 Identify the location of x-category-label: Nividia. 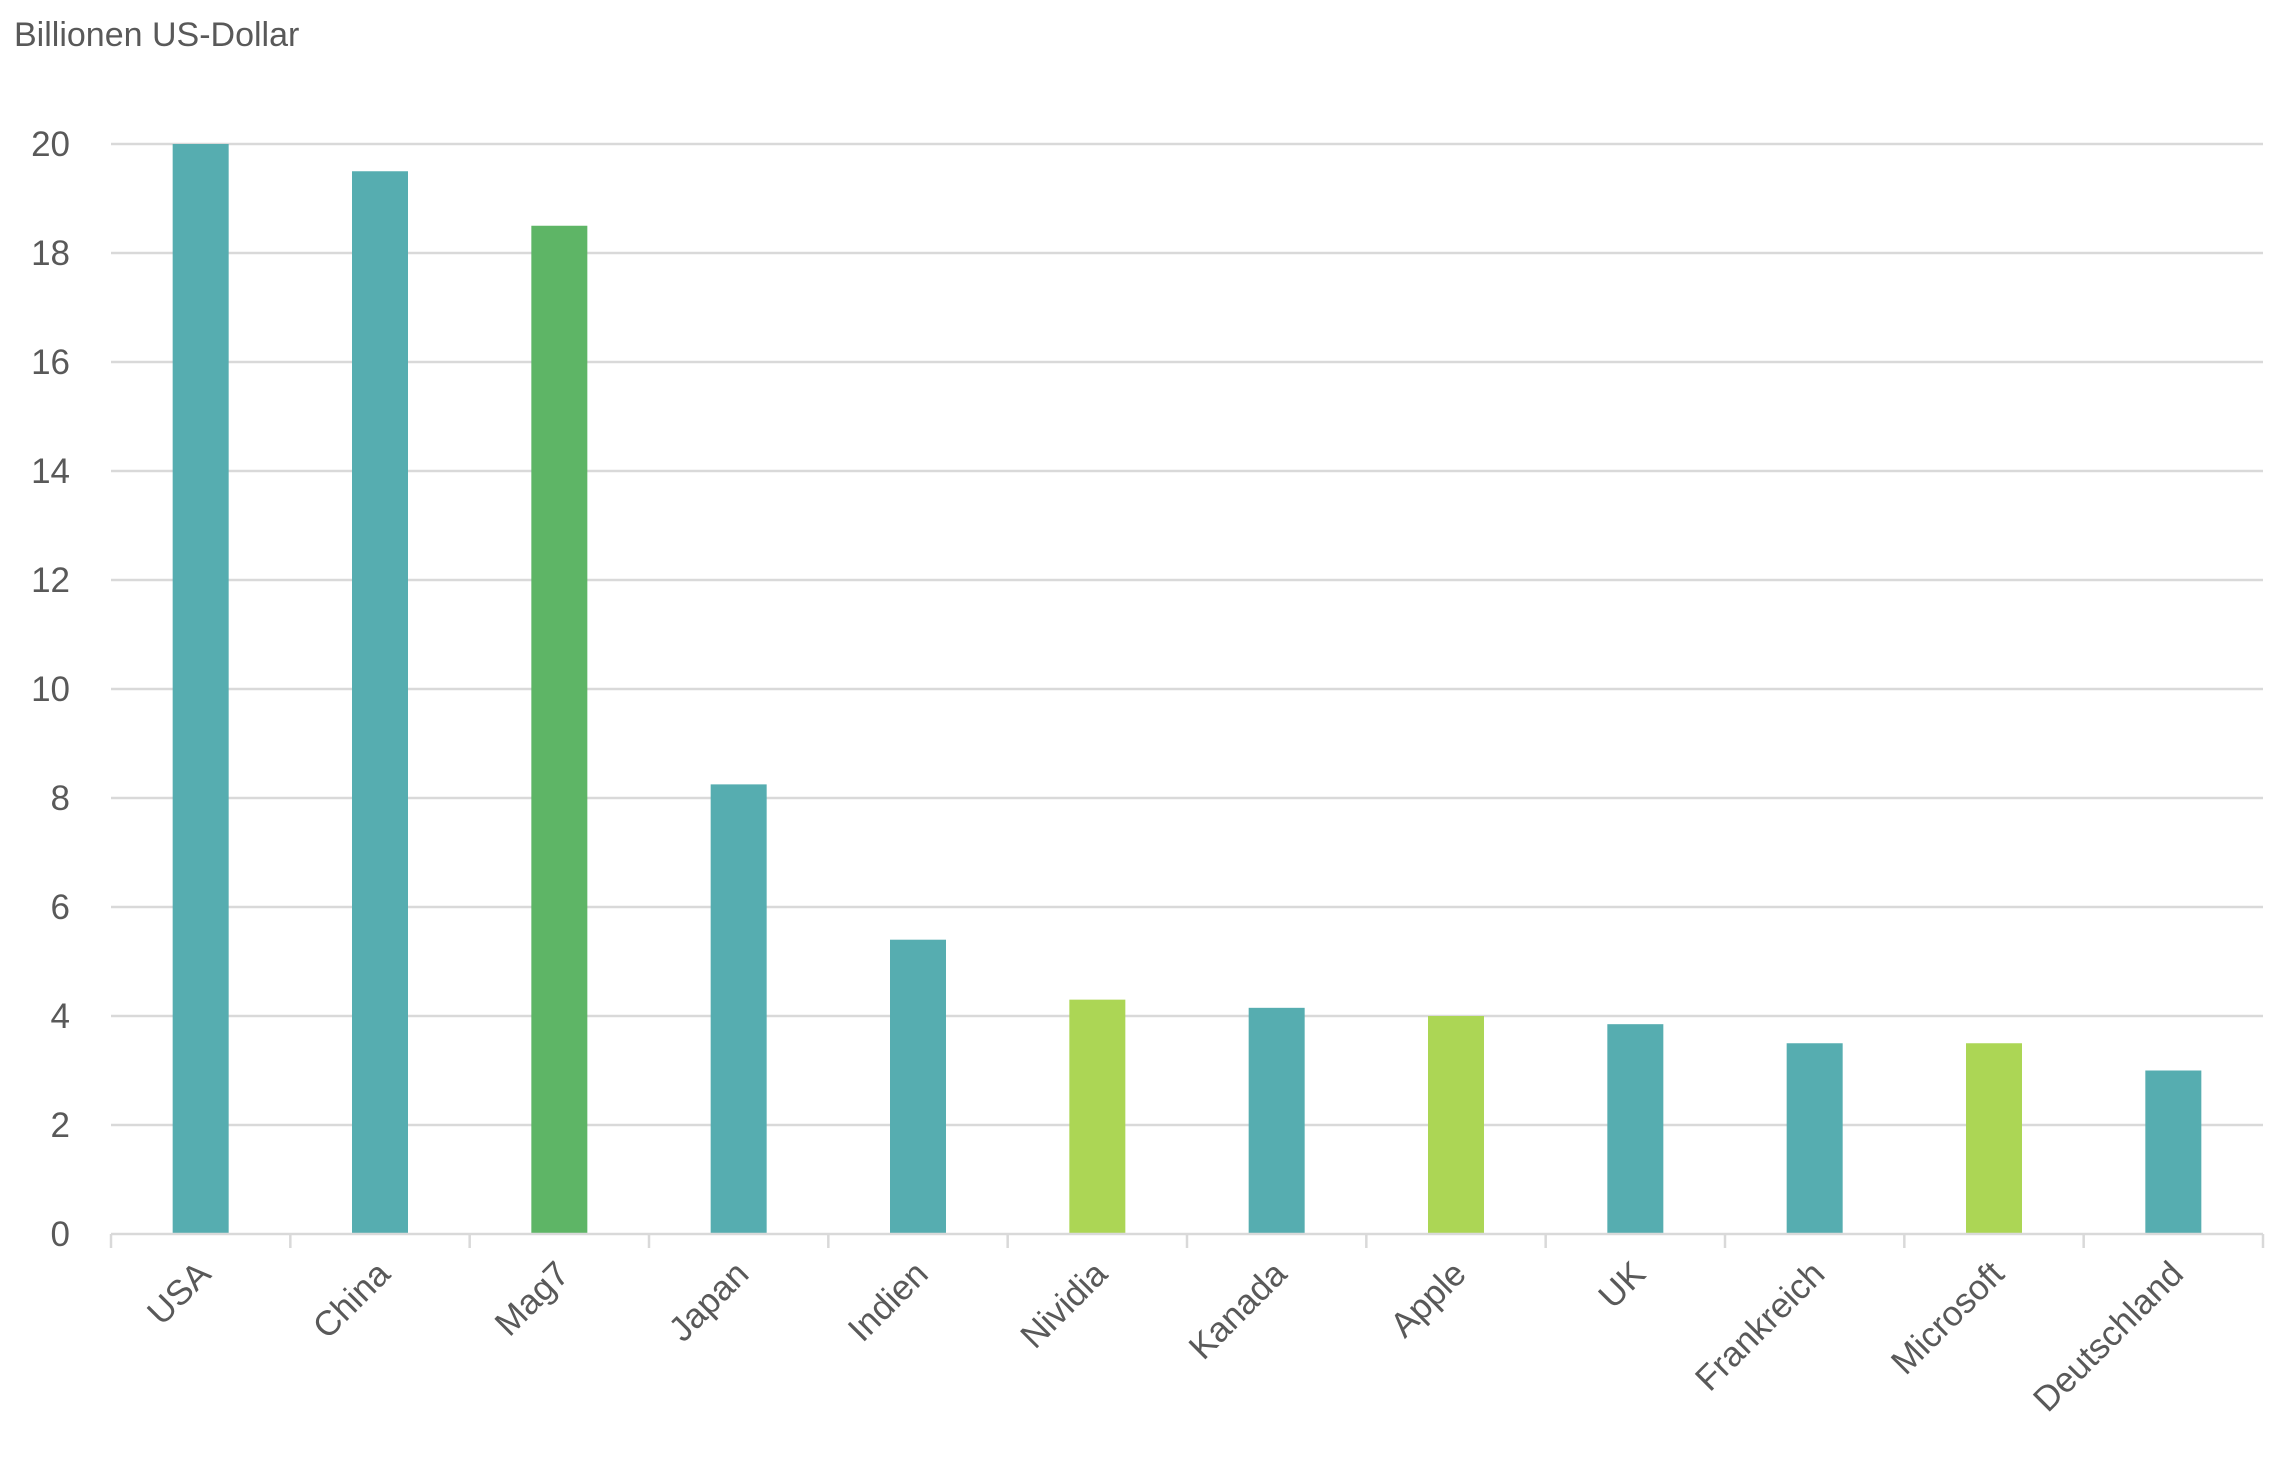
(1064, 1305).